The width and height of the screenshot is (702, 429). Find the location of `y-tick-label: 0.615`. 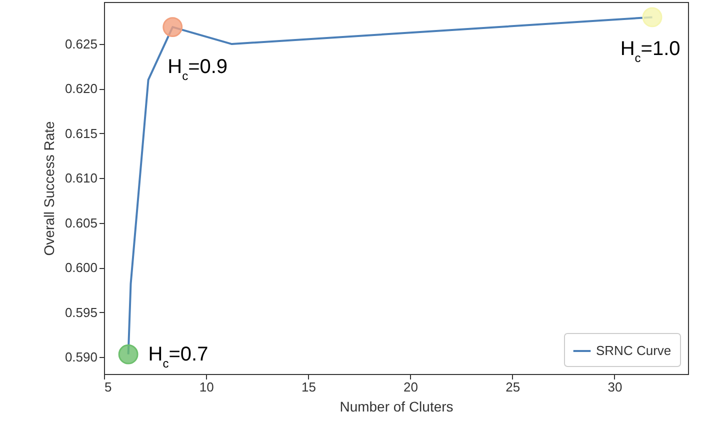

y-tick-label: 0.615 is located at coordinates (81, 133).